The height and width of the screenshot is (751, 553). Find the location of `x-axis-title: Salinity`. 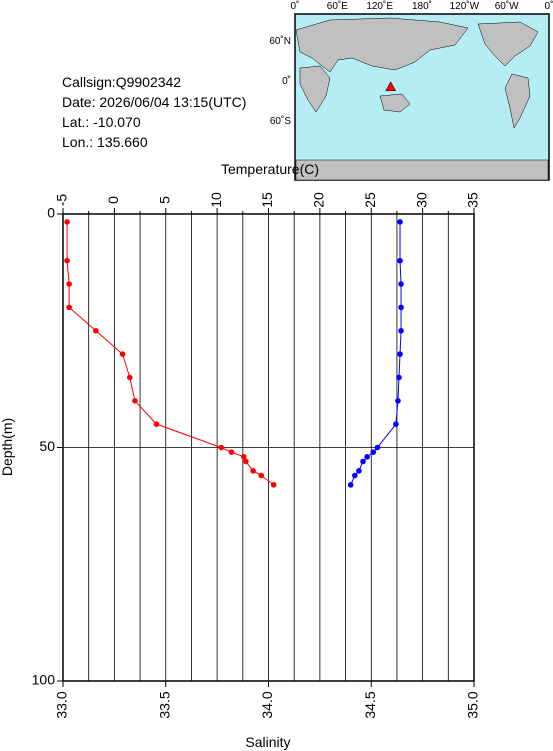

x-axis-title: Salinity is located at coordinates (267, 742).